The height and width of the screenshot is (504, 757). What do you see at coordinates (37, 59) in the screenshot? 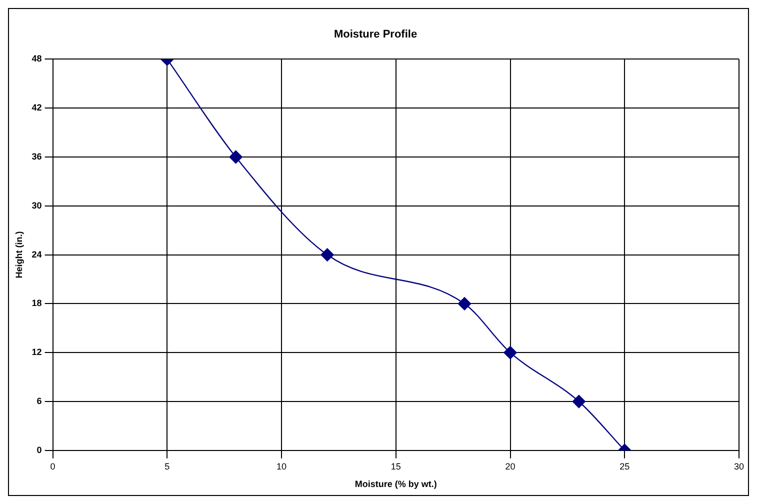
I see `y-tick-label: 48` at bounding box center [37, 59].